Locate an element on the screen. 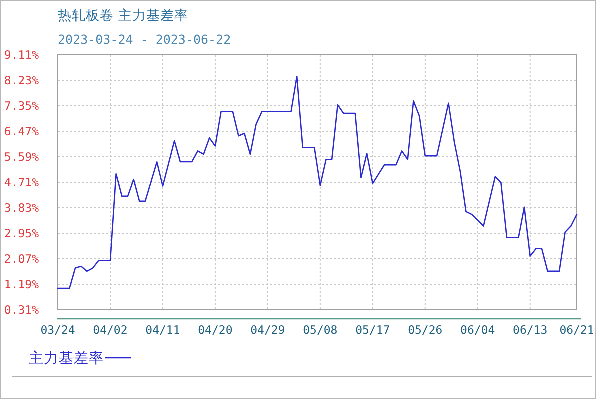 Image resolution: width=600 pixels, height=400 pixels. x-tick-label: 05/08 is located at coordinates (320, 330).